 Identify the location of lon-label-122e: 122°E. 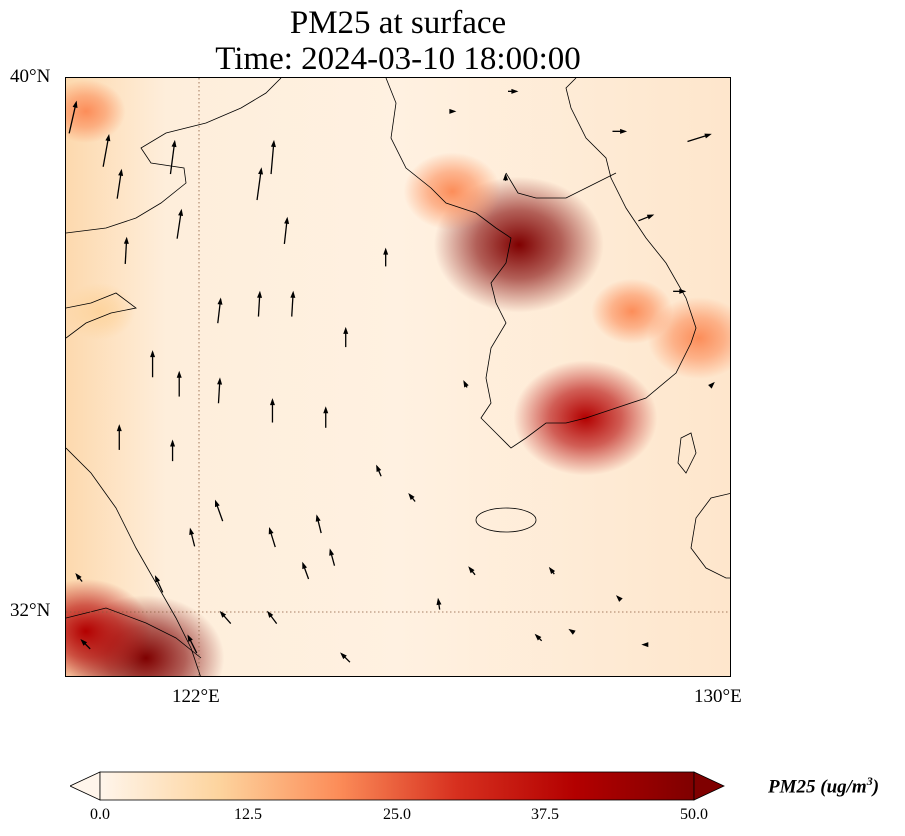
(196, 696).